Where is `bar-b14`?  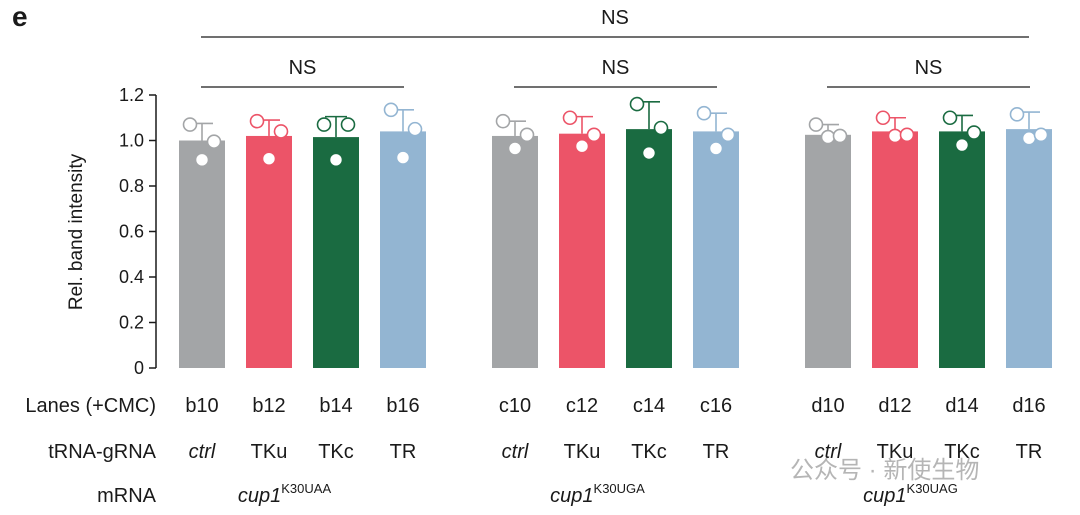
bar-b14 is located at coordinates (336, 252).